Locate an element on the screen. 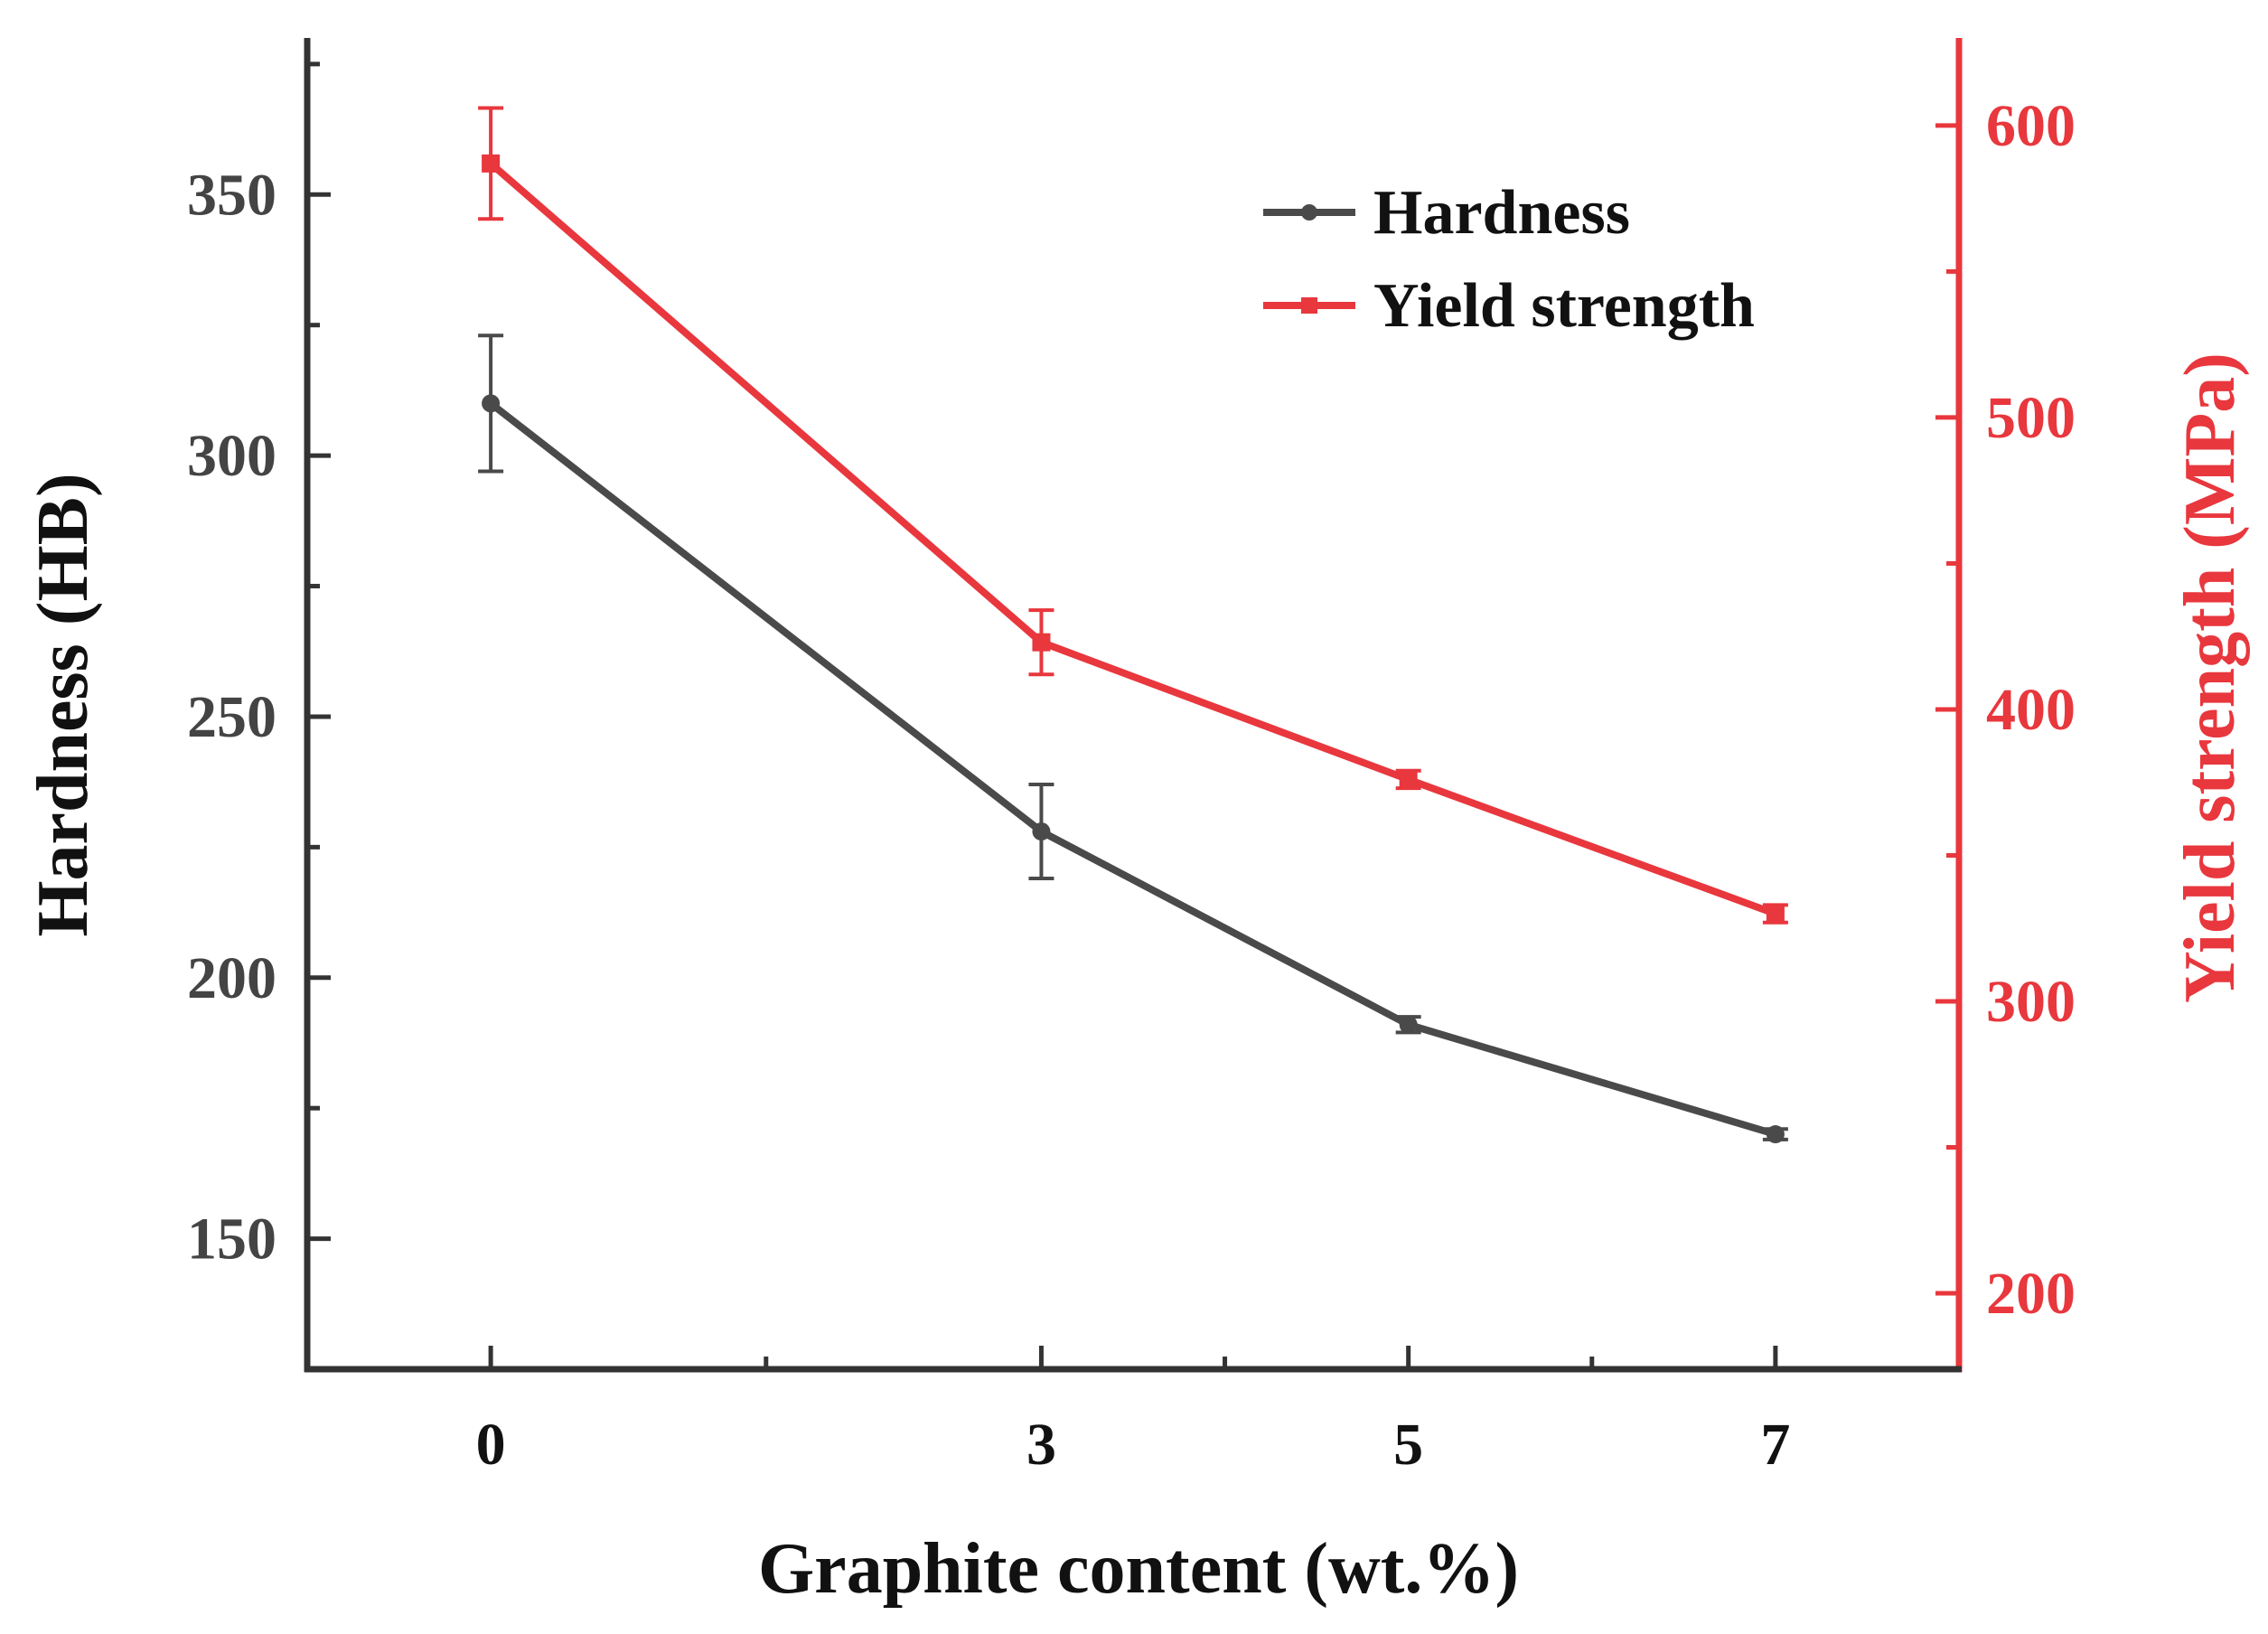 The width and height of the screenshot is (2268, 1634). bottom-tick-label: 0 is located at coordinates (491, 1445).